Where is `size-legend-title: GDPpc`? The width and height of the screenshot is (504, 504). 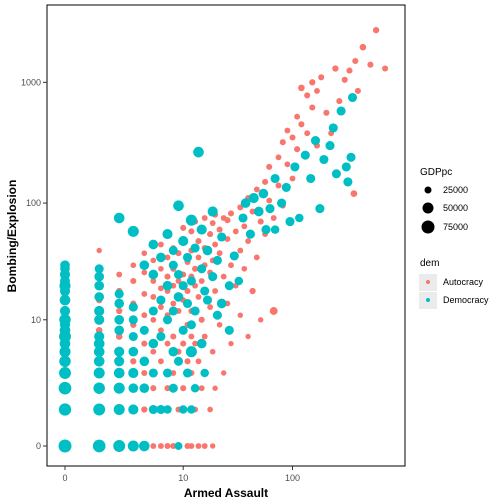
size-legend-title: GDPpc is located at coordinates (436, 172).